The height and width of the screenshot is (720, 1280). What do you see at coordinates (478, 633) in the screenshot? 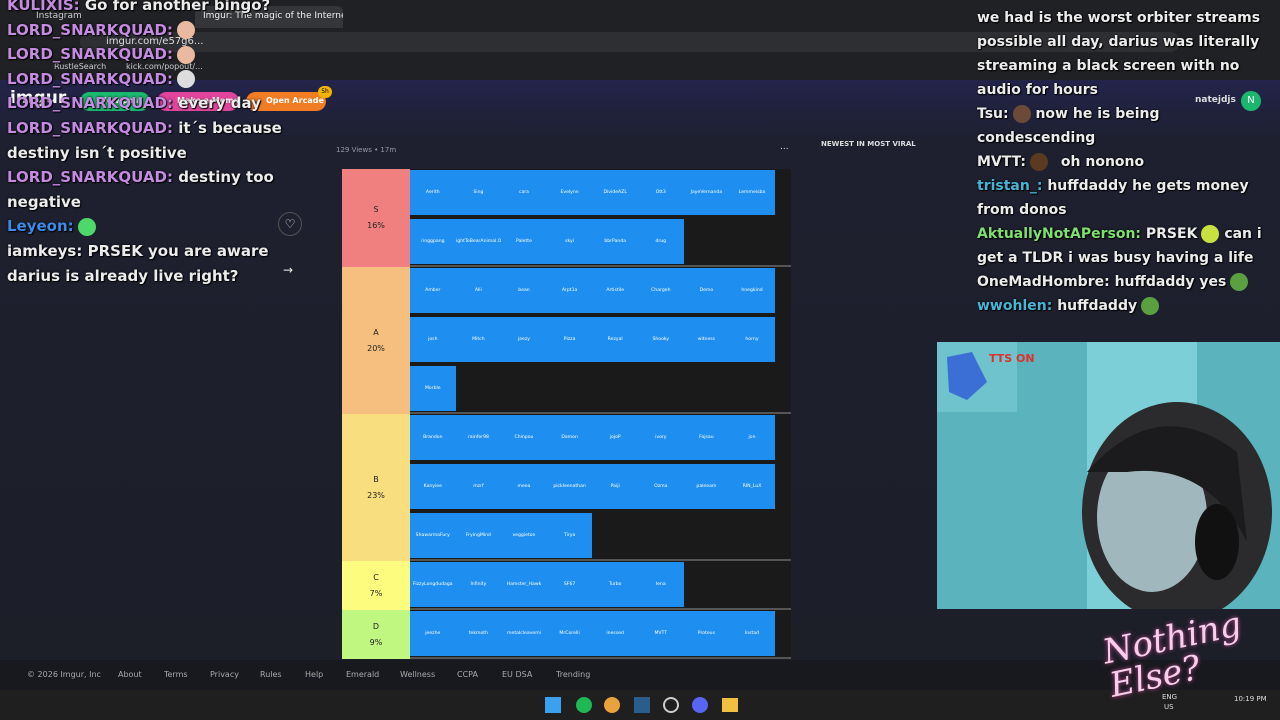
I see `tier-item: tekmoth` at bounding box center [478, 633].